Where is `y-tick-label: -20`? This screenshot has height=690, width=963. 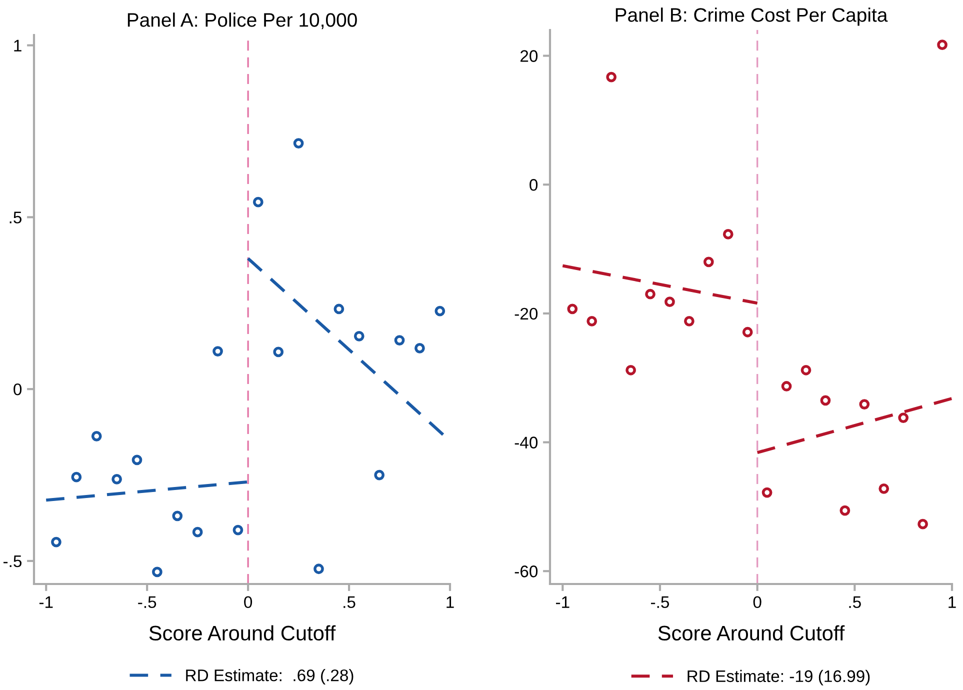
y-tick-label: -20 is located at coordinates (526, 314).